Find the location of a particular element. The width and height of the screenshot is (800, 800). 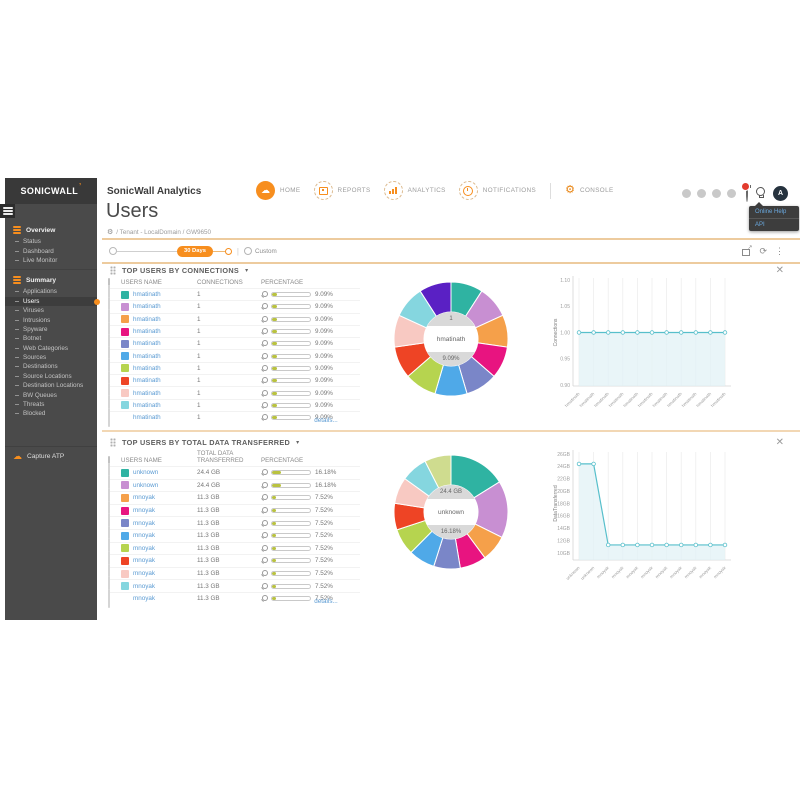

chevron-down-icon: ▾ is located at coordinates (247, 271).